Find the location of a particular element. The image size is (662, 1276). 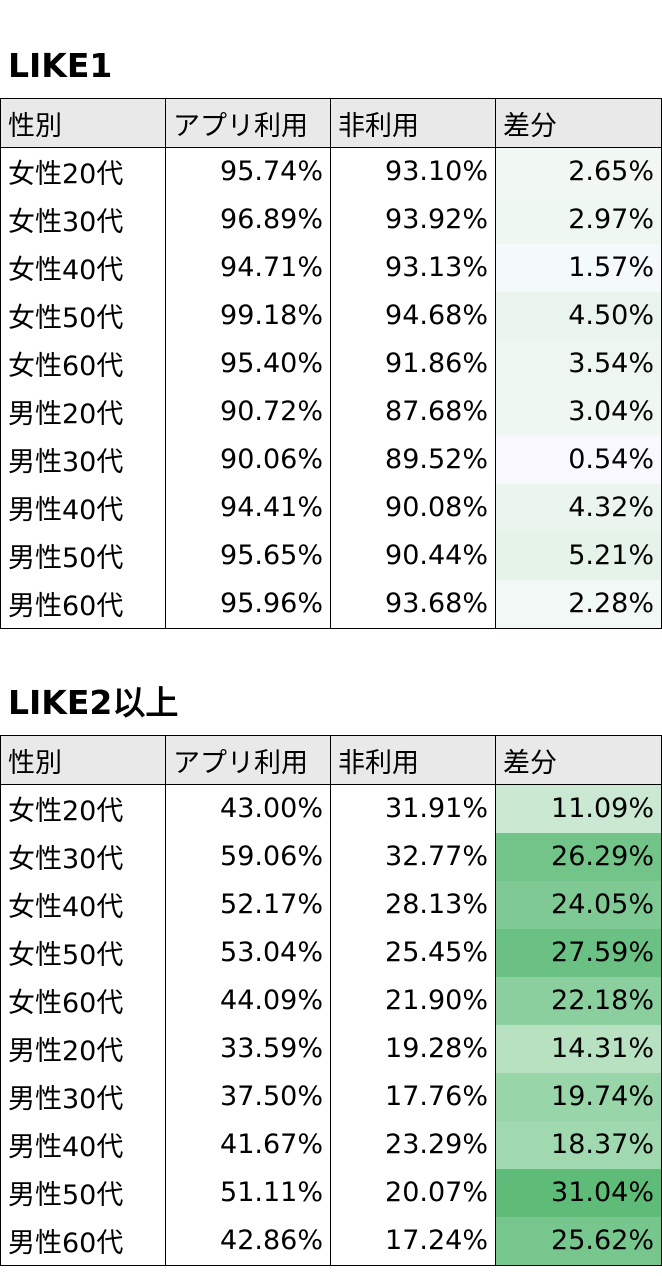

non-use-value: 32.77% is located at coordinates (413, 856).